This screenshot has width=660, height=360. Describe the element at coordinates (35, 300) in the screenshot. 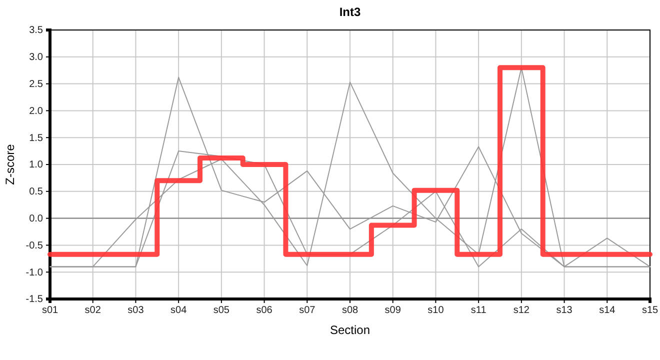

I see `y-tick-label: -1.5` at that location.